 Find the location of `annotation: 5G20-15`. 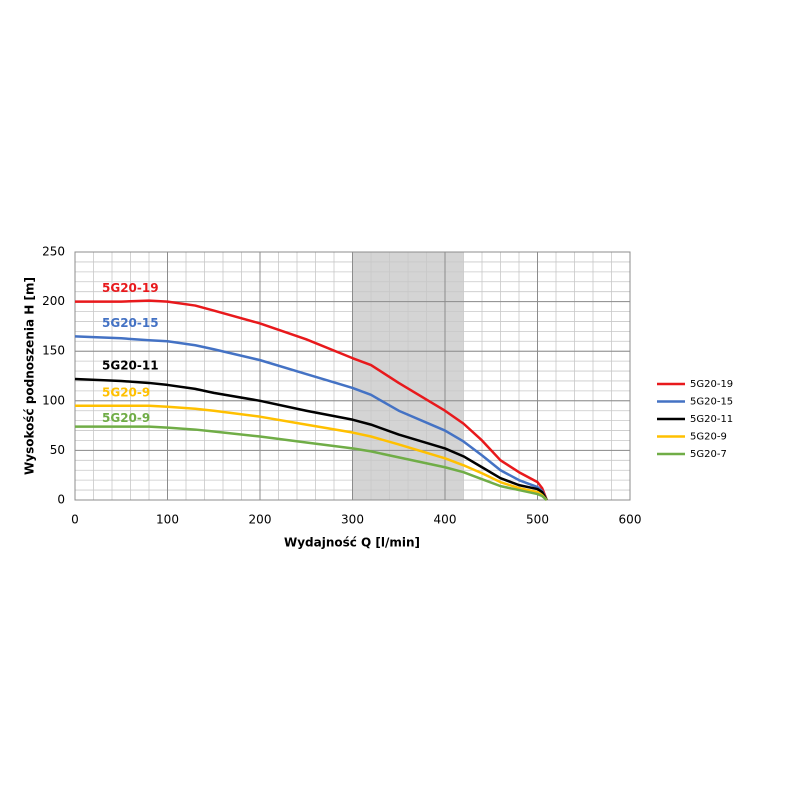

annotation: 5G20-15 is located at coordinates (130, 323).